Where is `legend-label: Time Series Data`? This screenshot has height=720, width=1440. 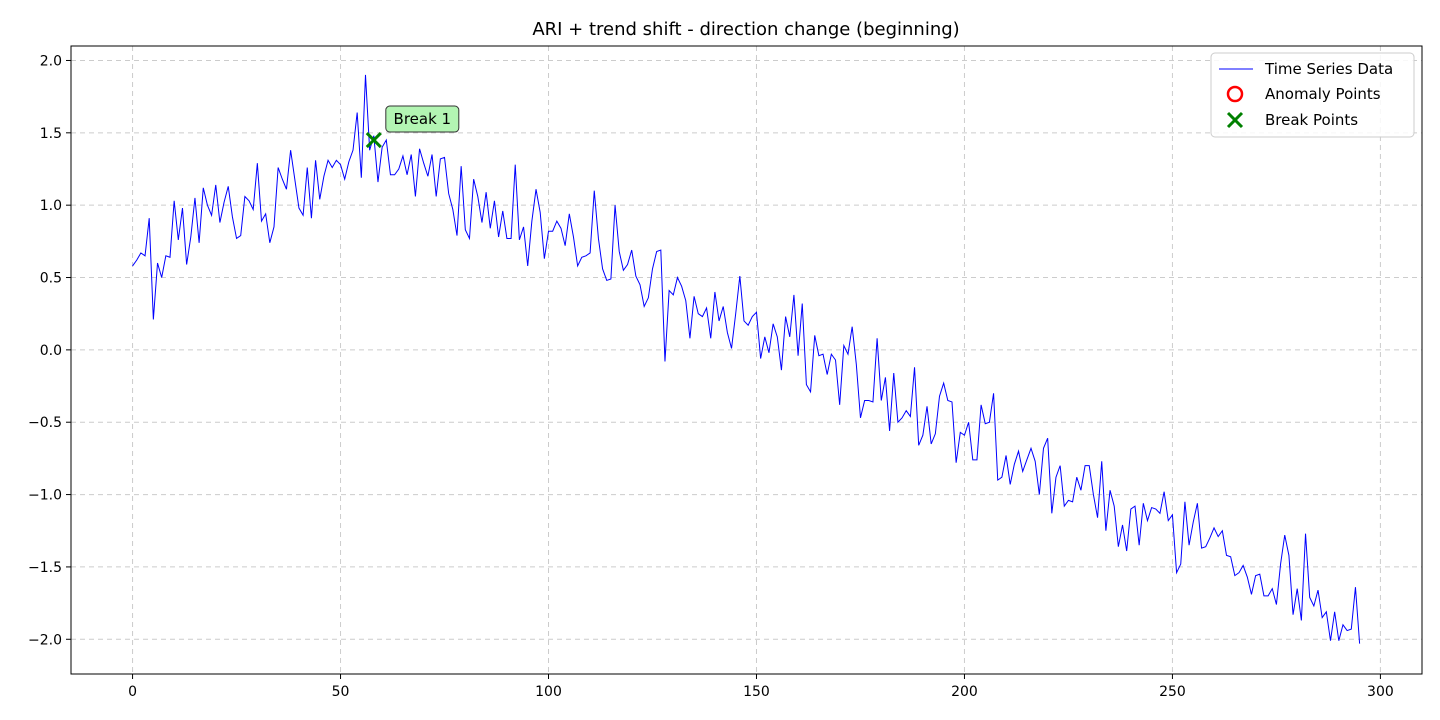 legend-label: Time Series Data is located at coordinates (1328, 69).